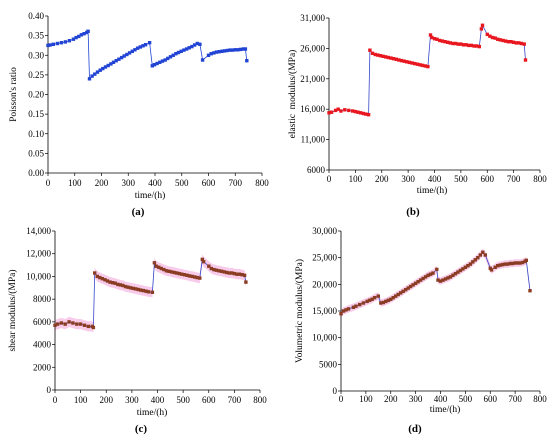 Image resolution: width=550 pixels, height=439 pixels. What do you see at coordinates (341, 399) in the screenshot?
I see `chart-d-xtick-label: 0` at bounding box center [341, 399].